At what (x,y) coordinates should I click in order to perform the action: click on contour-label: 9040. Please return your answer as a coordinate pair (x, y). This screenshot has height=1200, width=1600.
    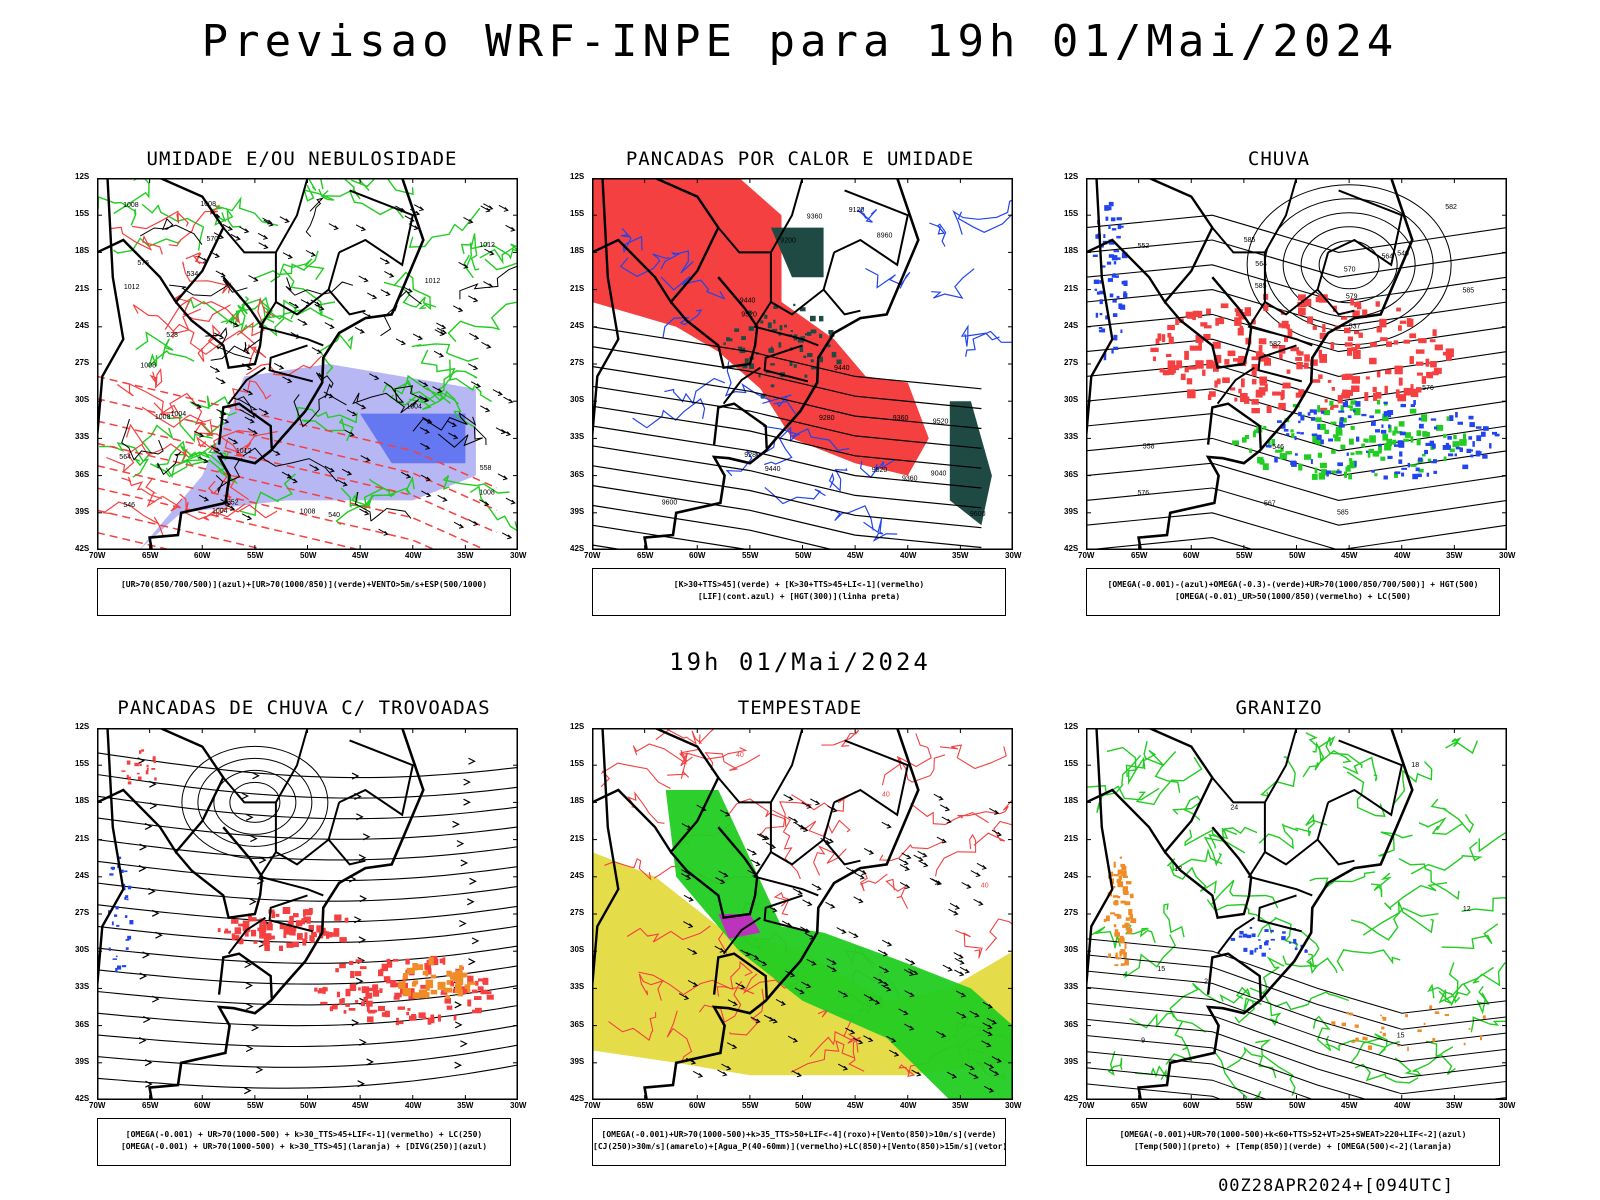
    Looking at the image, I should click on (939, 474).